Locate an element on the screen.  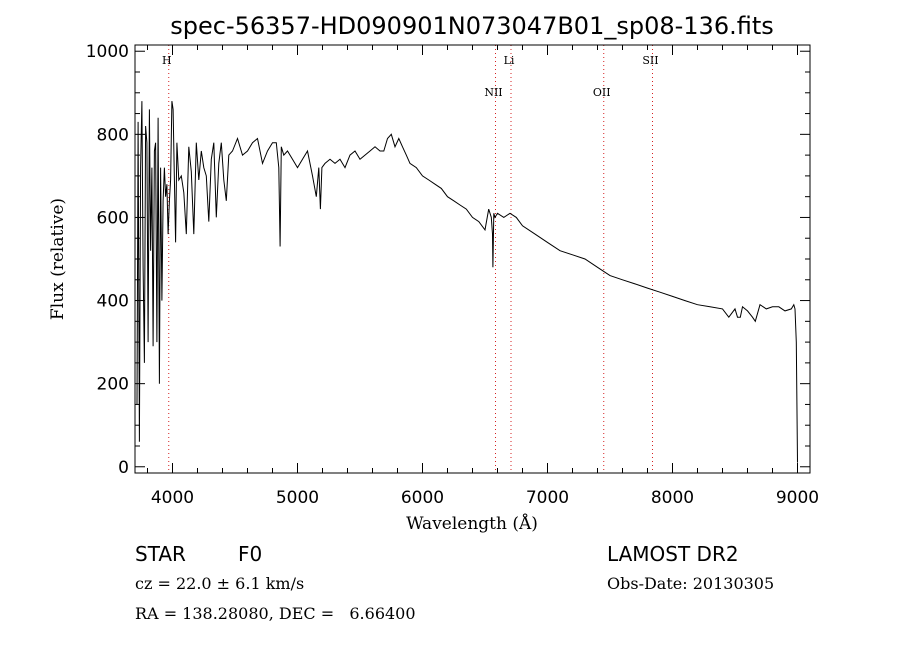
marker-label-li: Li is located at coordinates (509, 60).